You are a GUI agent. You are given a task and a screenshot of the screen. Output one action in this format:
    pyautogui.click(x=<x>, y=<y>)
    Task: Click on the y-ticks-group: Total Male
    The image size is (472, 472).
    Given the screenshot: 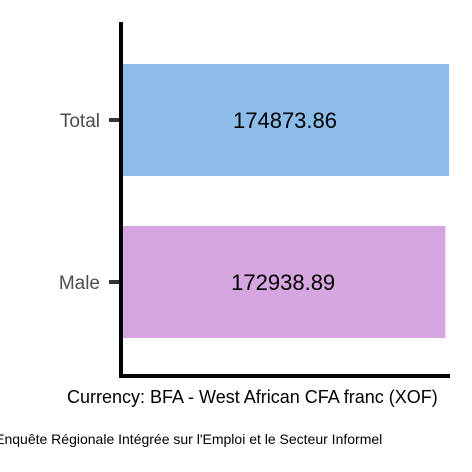 What is the action you would take?
    pyautogui.click(x=89, y=202)
    